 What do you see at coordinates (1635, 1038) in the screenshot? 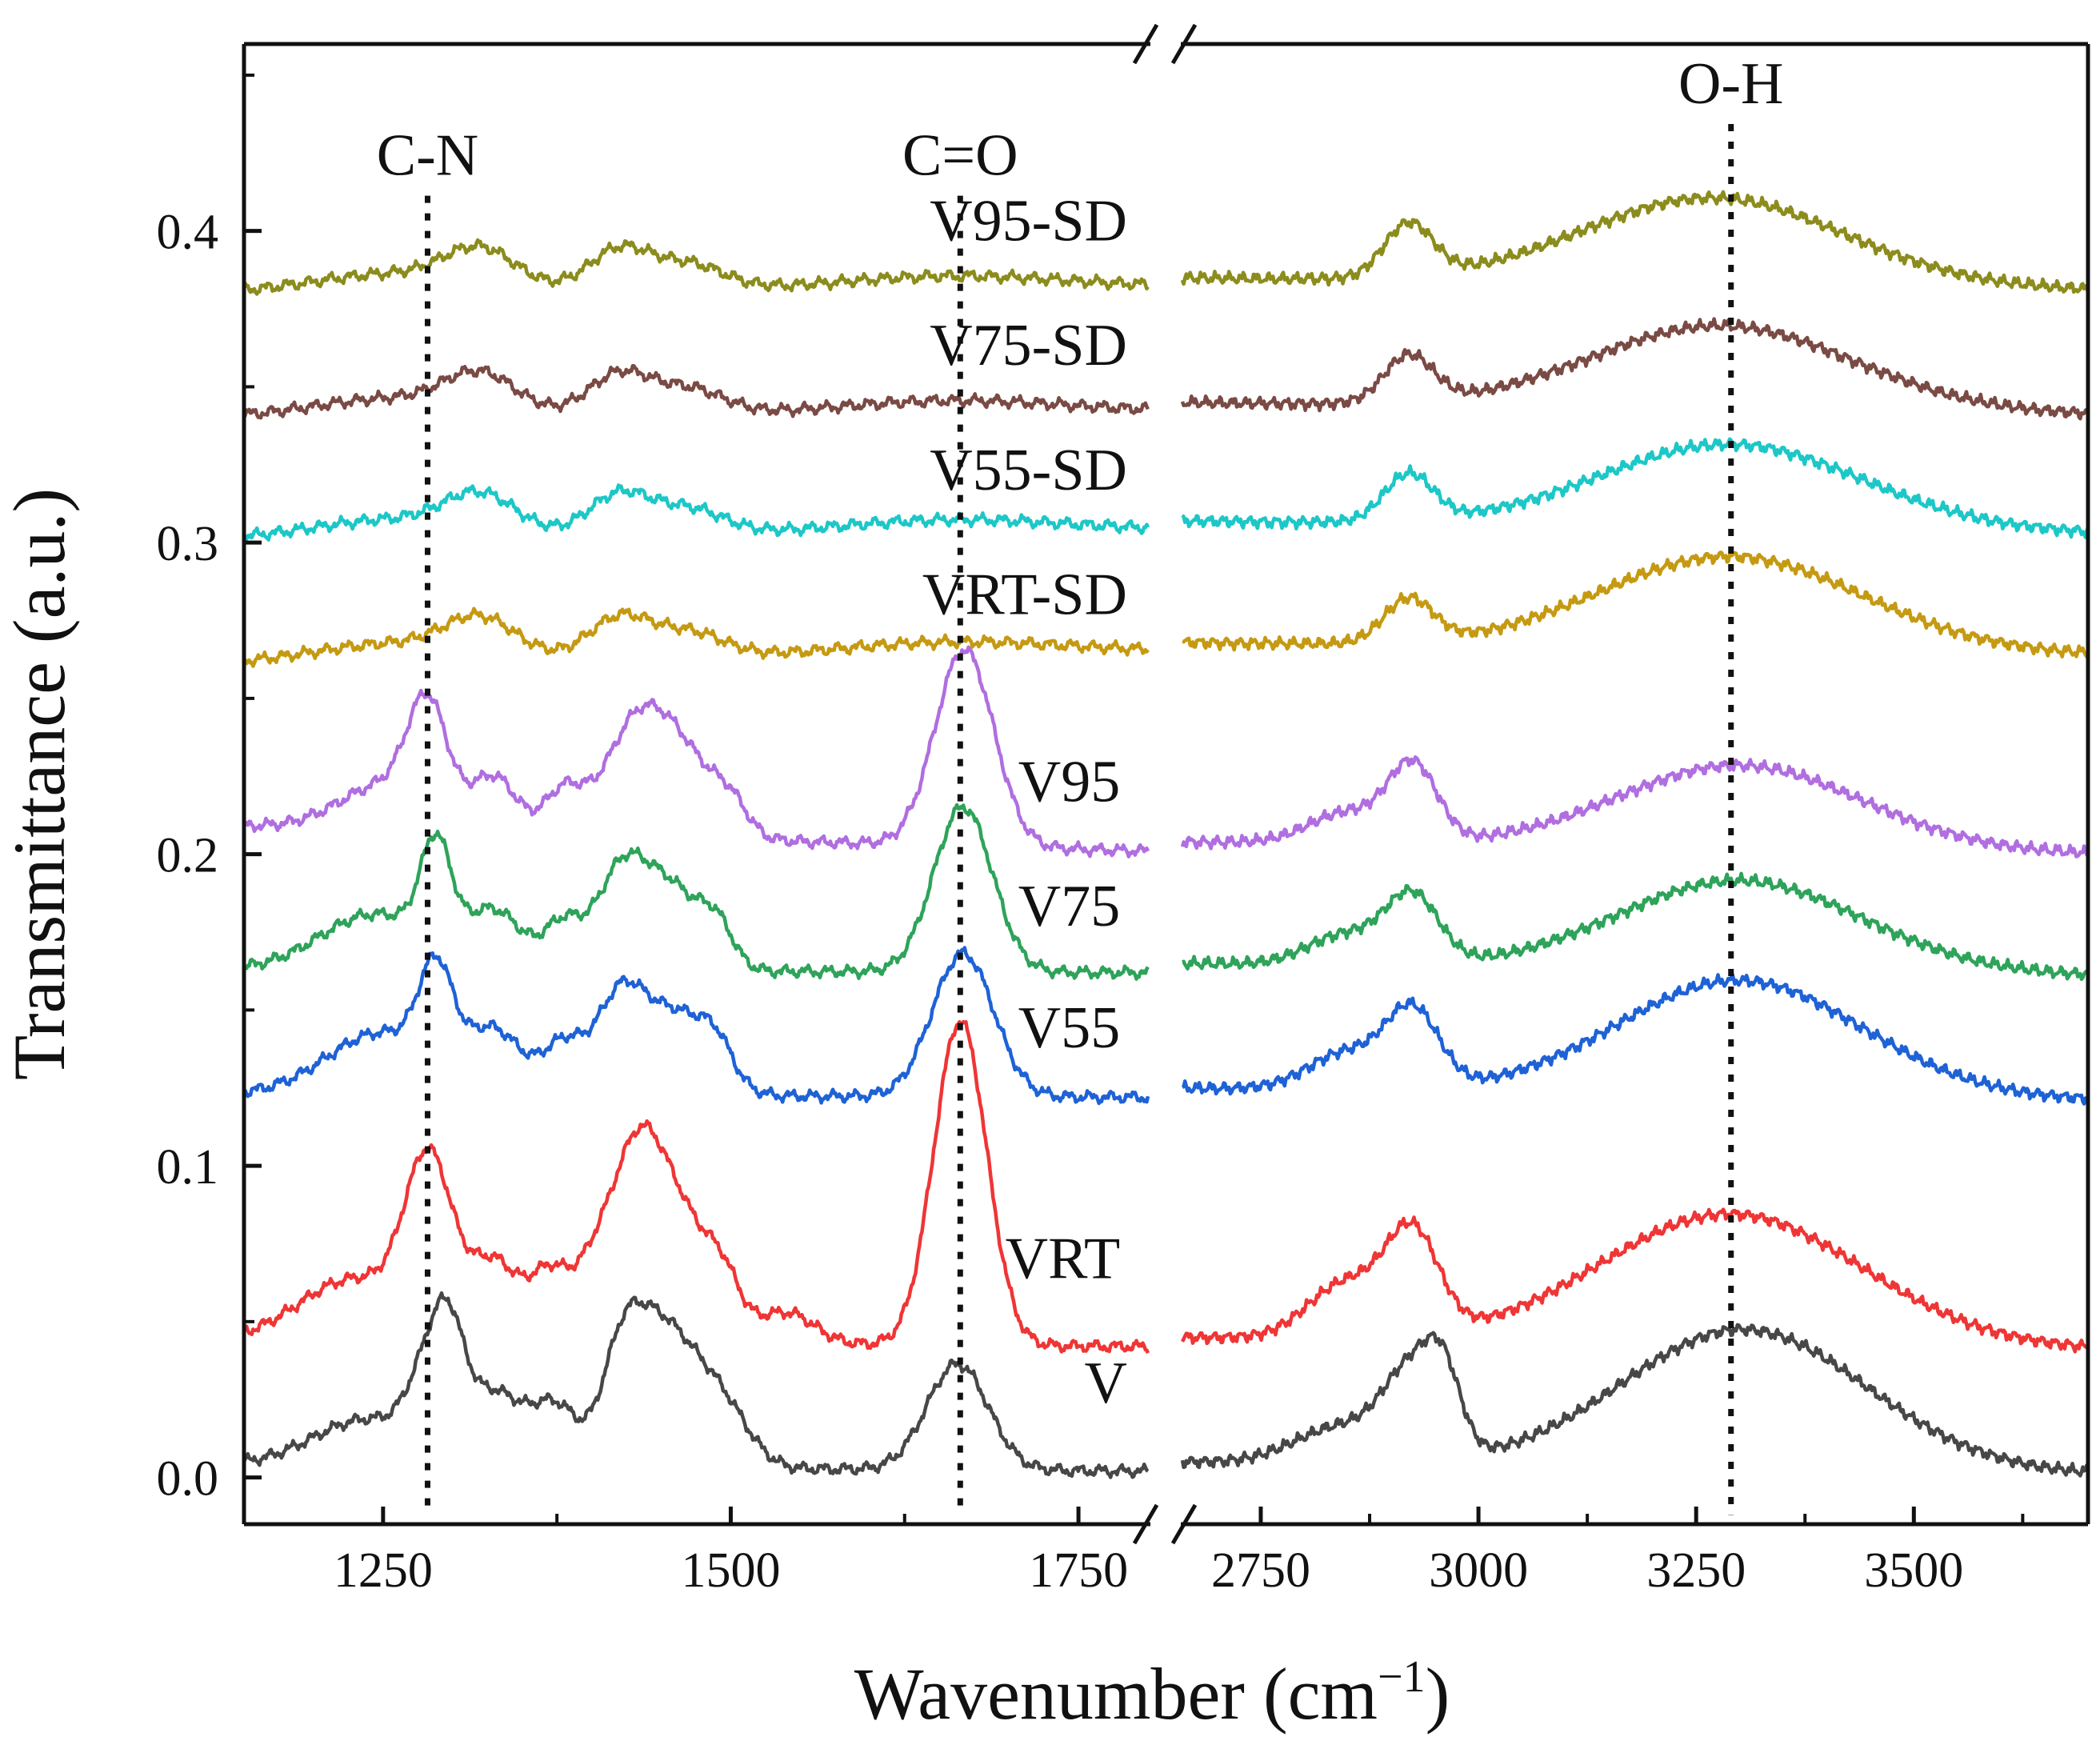
I see `series-line-v55-right` at bounding box center [1635, 1038].